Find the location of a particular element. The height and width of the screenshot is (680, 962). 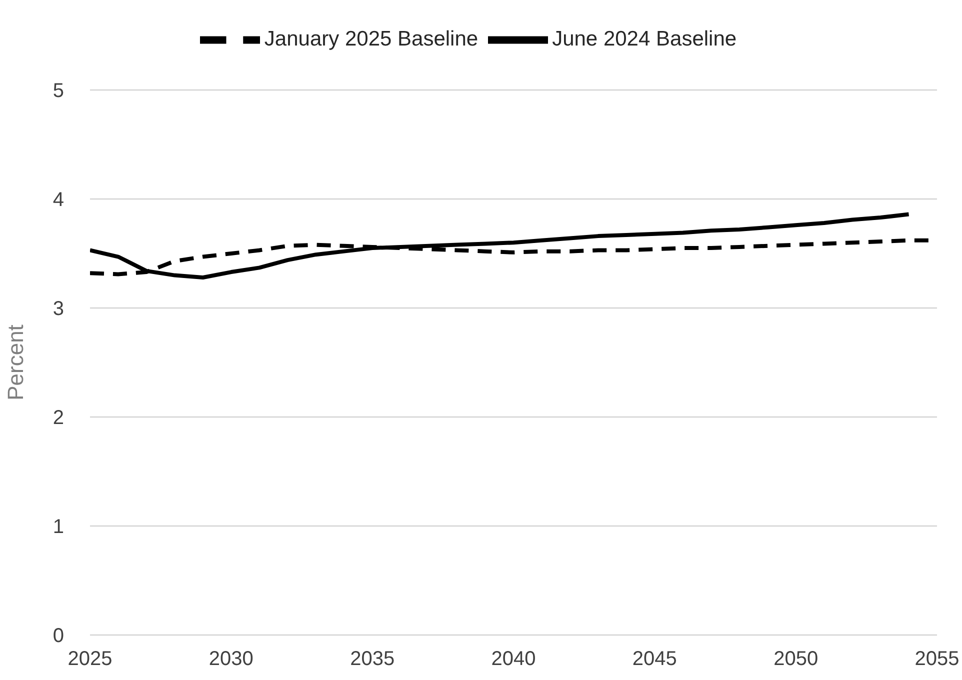

y-tick-label: 0 is located at coordinates (58, 636).